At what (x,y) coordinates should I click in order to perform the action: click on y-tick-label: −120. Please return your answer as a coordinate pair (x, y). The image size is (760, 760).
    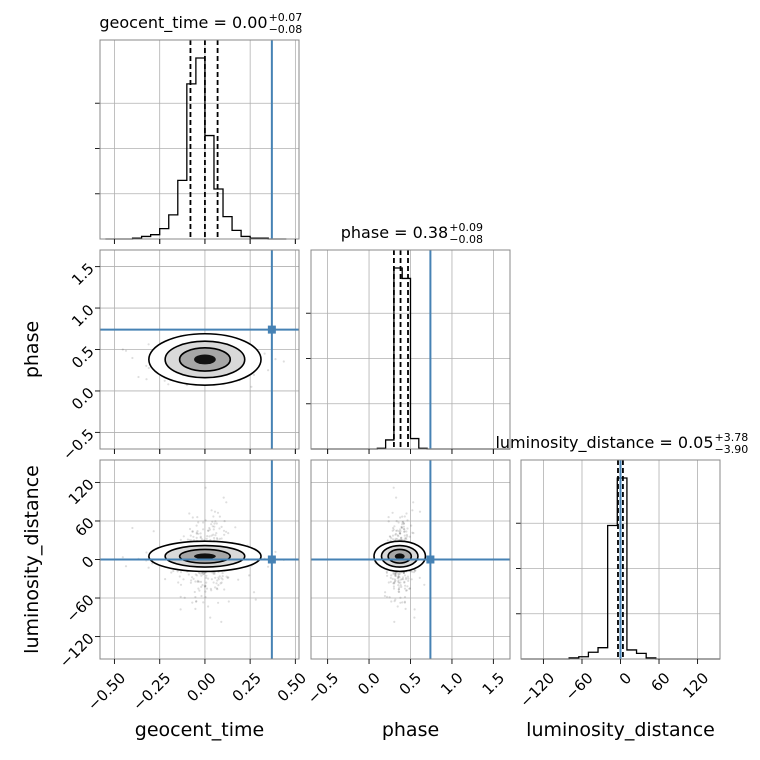
    Looking at the image, I should click on (77, 650).